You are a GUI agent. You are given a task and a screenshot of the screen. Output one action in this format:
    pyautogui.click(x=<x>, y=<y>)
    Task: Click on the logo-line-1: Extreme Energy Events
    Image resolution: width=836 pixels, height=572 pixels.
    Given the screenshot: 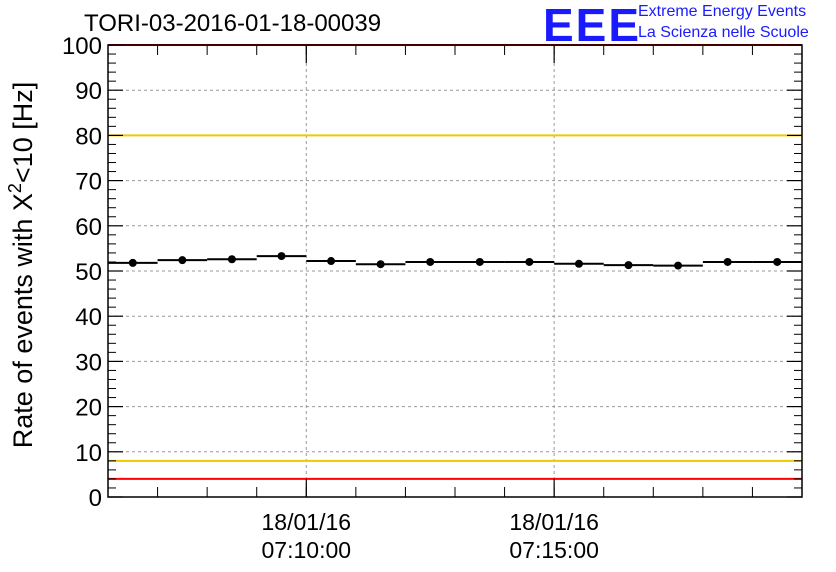 What is the action you would take?
    pyautogui.click(x=722, y=11)
    